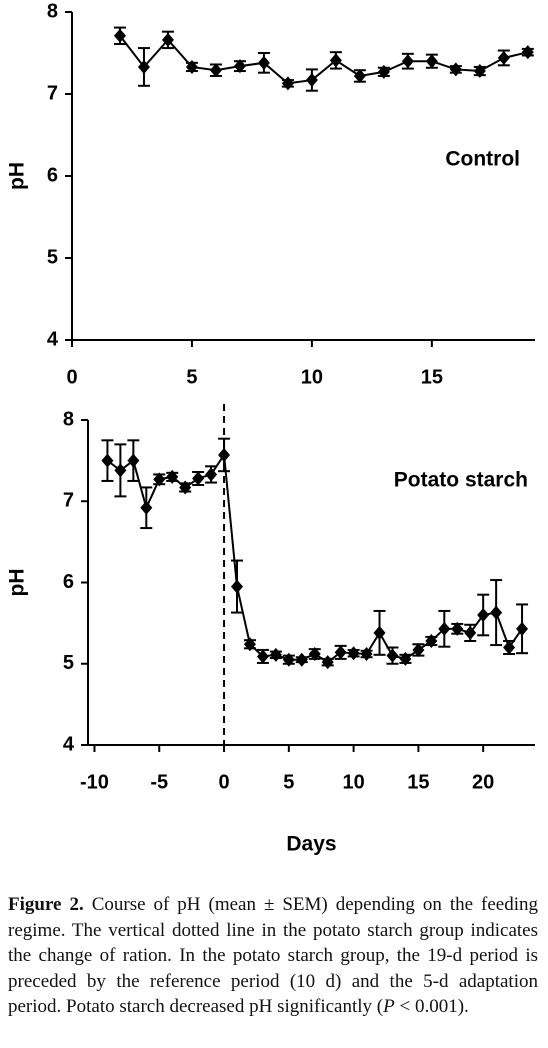  Describe the element at coordinates (46, 904) in the screenshot. I see `caption-label: Figure 2.` at that location.